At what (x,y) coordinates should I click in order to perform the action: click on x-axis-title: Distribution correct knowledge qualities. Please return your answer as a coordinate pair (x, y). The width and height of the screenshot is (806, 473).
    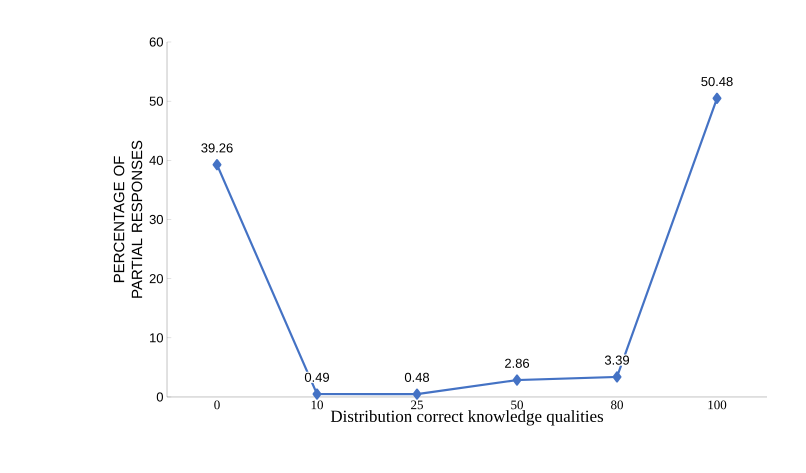
    Looking at the image, I should click on (467, 418).